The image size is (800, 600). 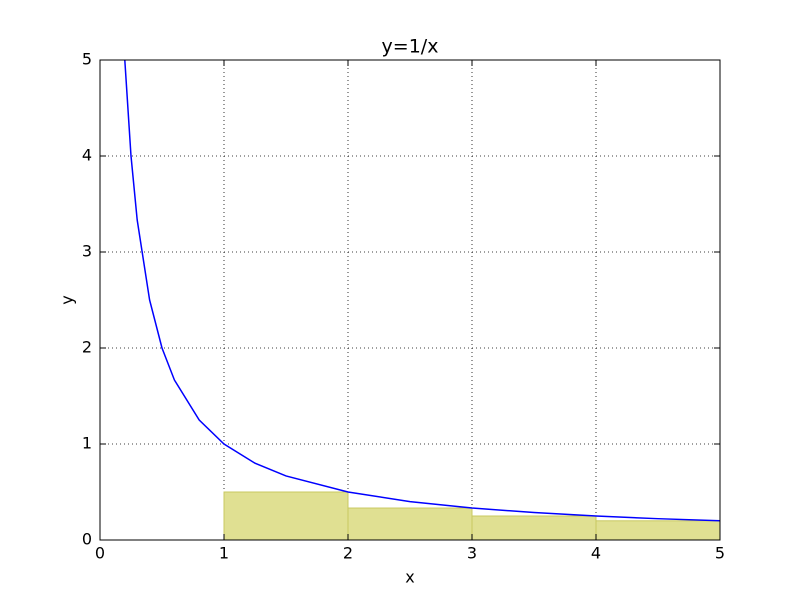 I want to click on x-tick-label: 0, so click(x=100, y=553).